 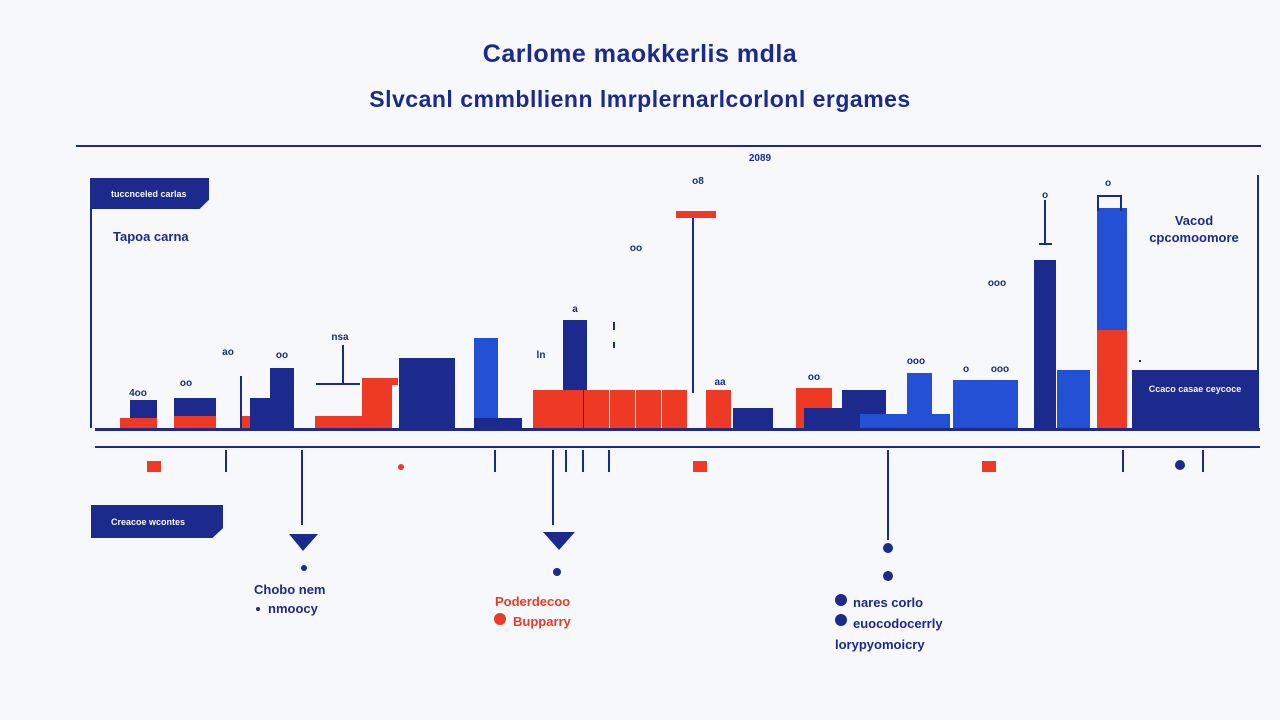 What do you see at coordinates (1194, 237) in the screenshot?
I see `right-label-line2: cpcomoomore` at bounding box center [1194, 237].